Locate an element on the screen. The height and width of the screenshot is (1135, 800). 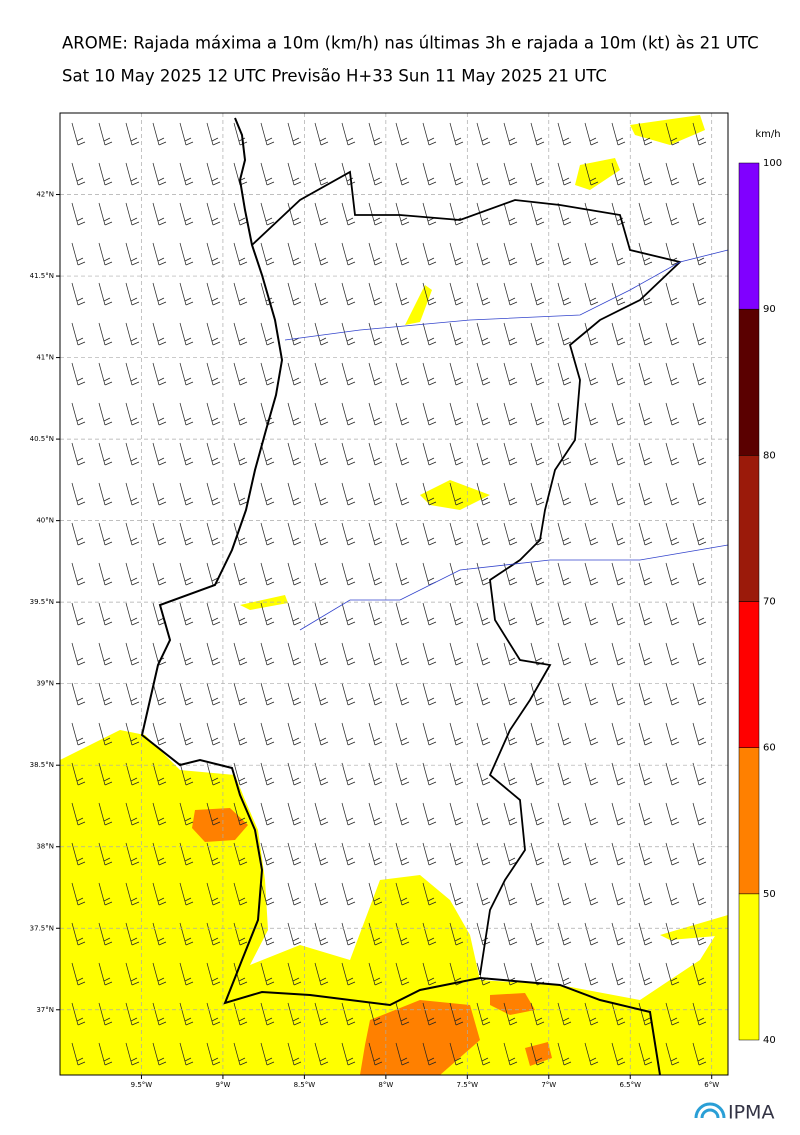
x-tick-label: 9.5°W is located at coordinates (142, 1085).